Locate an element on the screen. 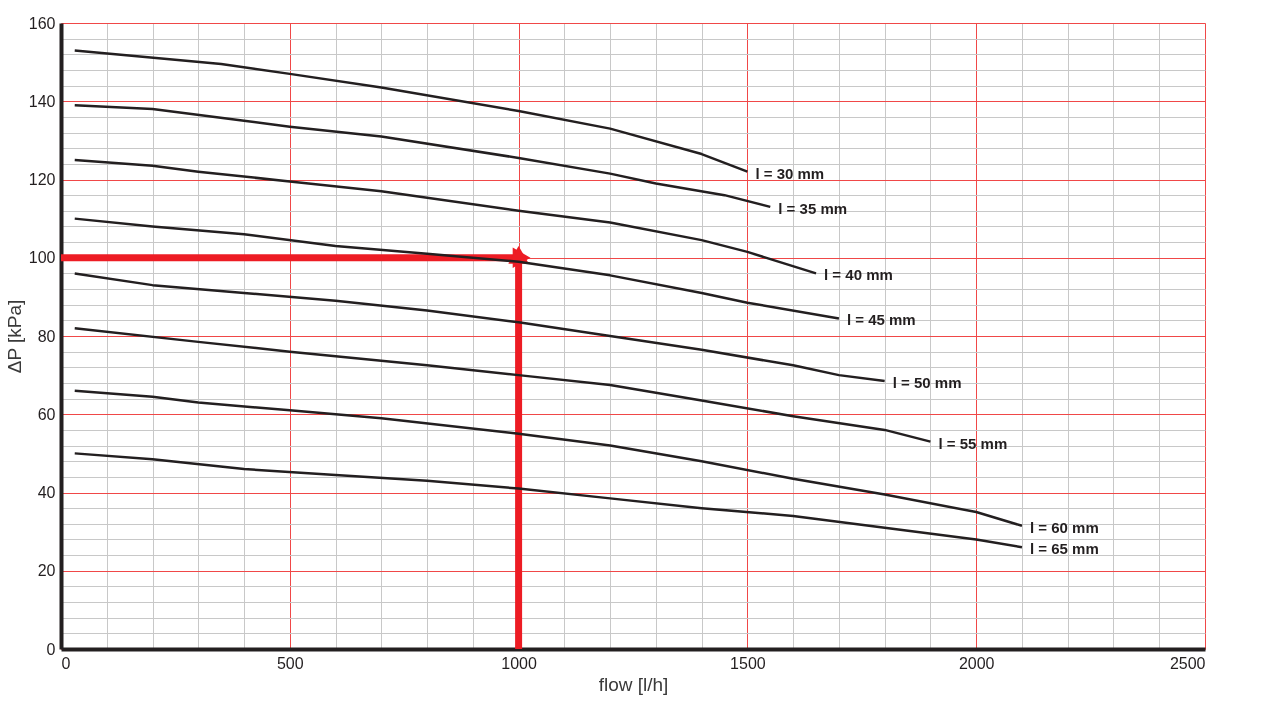 This screenshot has height=718, width=1275. series-label: l = 60 mm is located at coordinates (1064, 527).